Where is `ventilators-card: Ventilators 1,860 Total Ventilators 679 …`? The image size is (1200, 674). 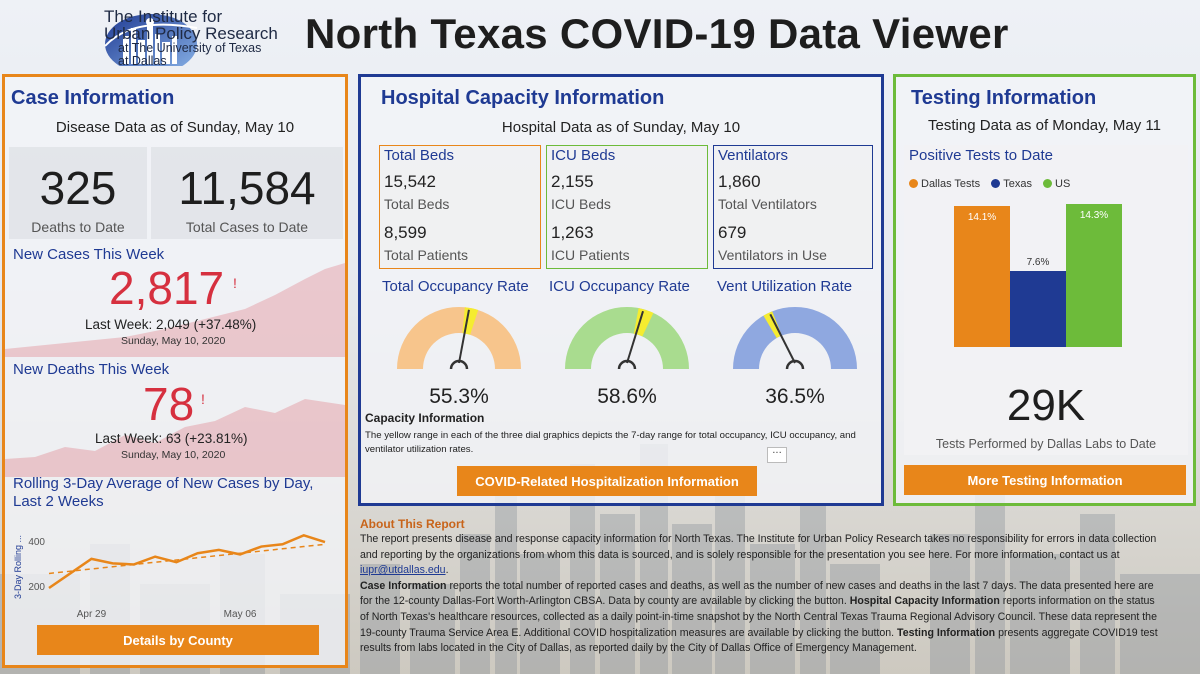
ventilators-card: Ventilators 1,860 Total Ventilators 679 … is located at coordinates (793, 207).